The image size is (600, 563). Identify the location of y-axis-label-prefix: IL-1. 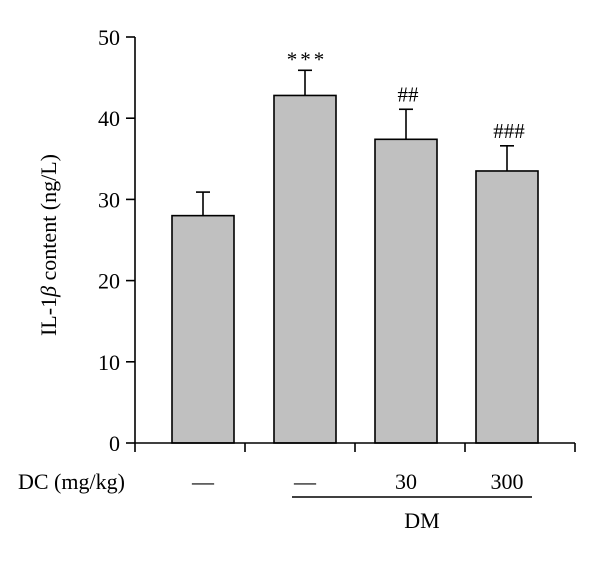
(48, 316).